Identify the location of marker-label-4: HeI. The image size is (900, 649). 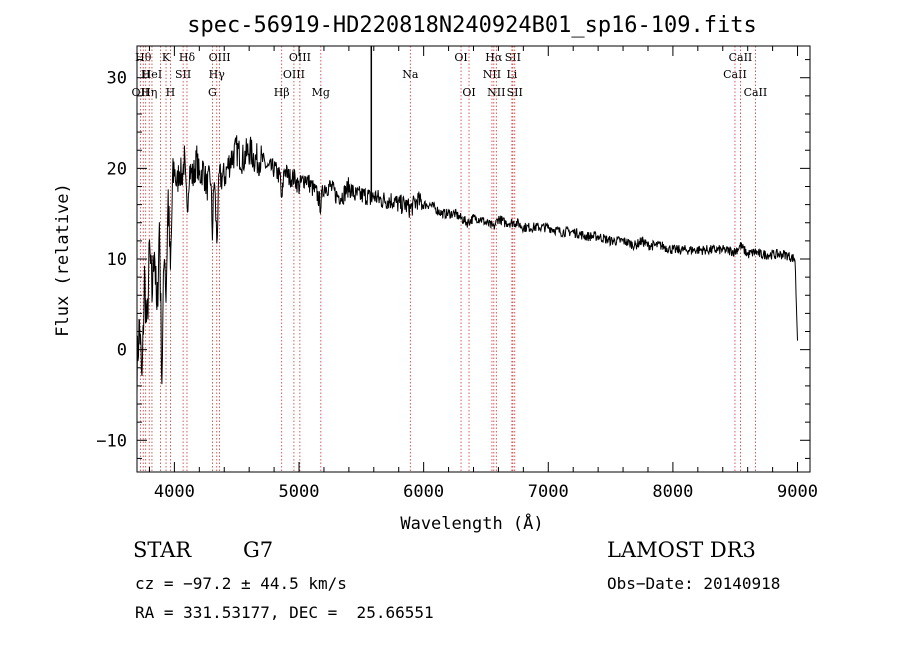
(152, 74).